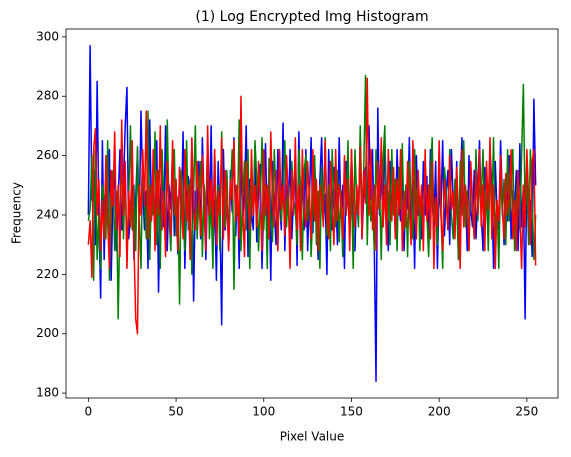  I want to click on y-tick-label: 220, so click(47, 274).